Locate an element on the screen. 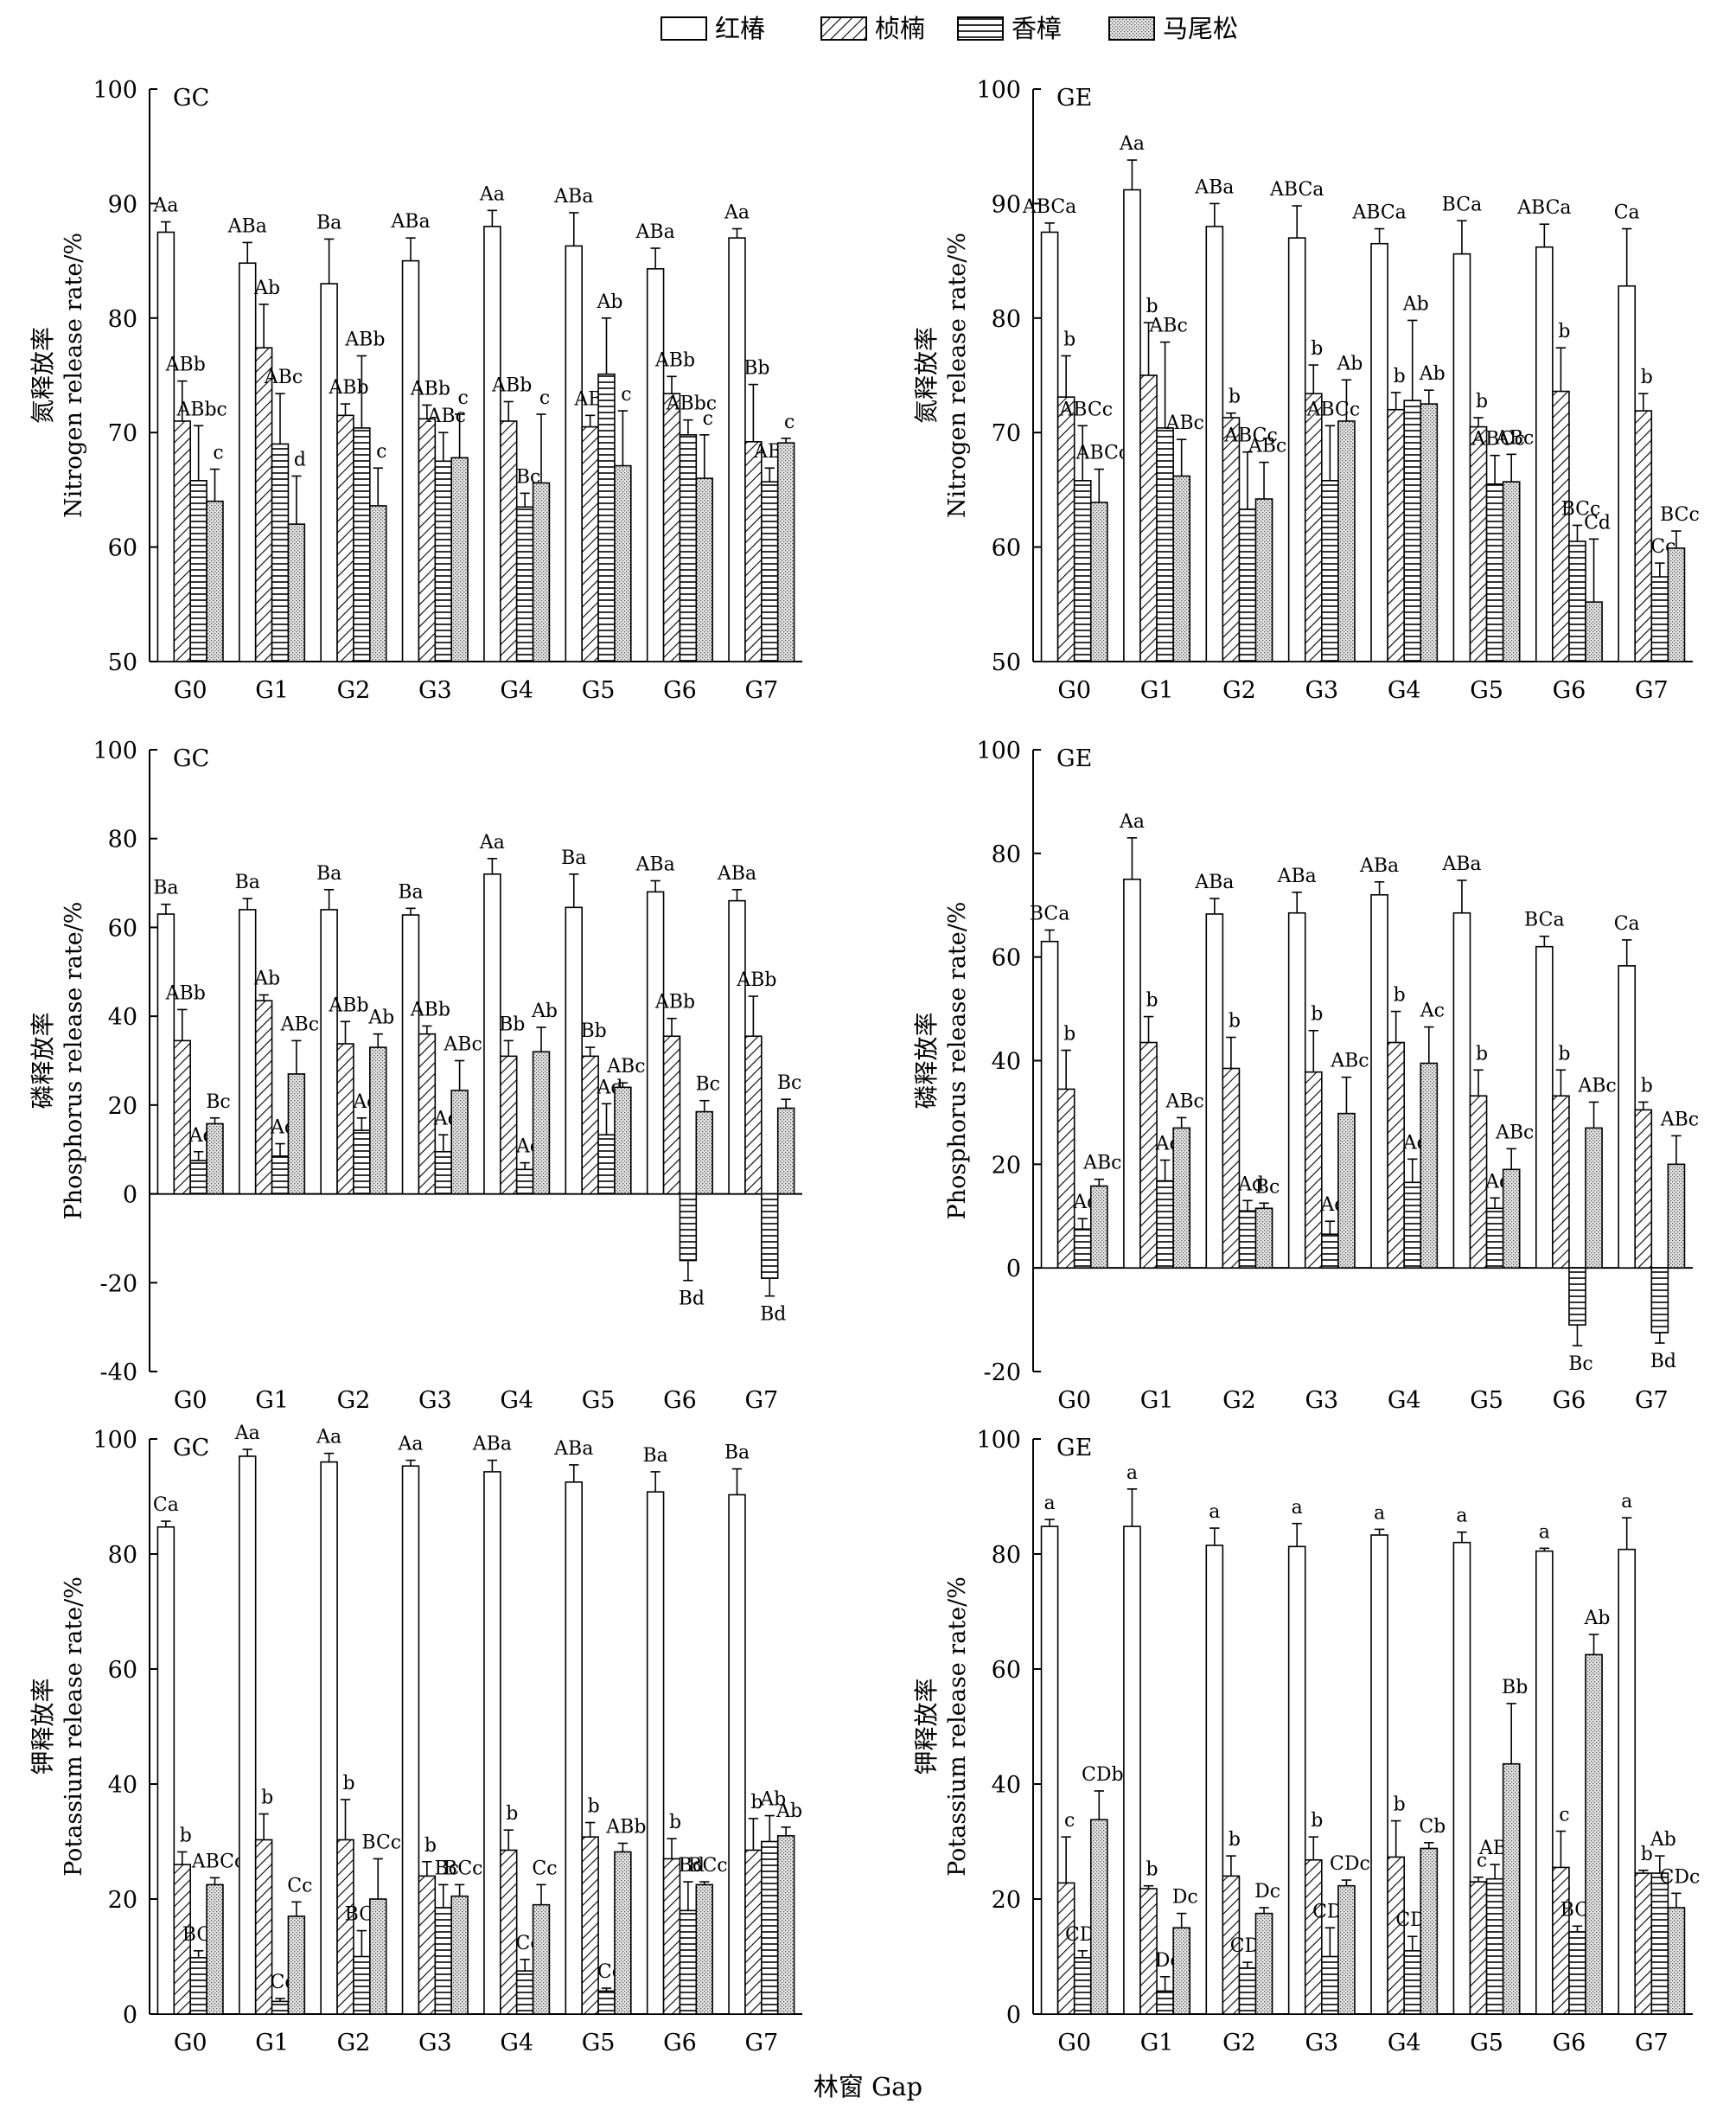  data-label: Bd is located at coordinates (1663, 1361).